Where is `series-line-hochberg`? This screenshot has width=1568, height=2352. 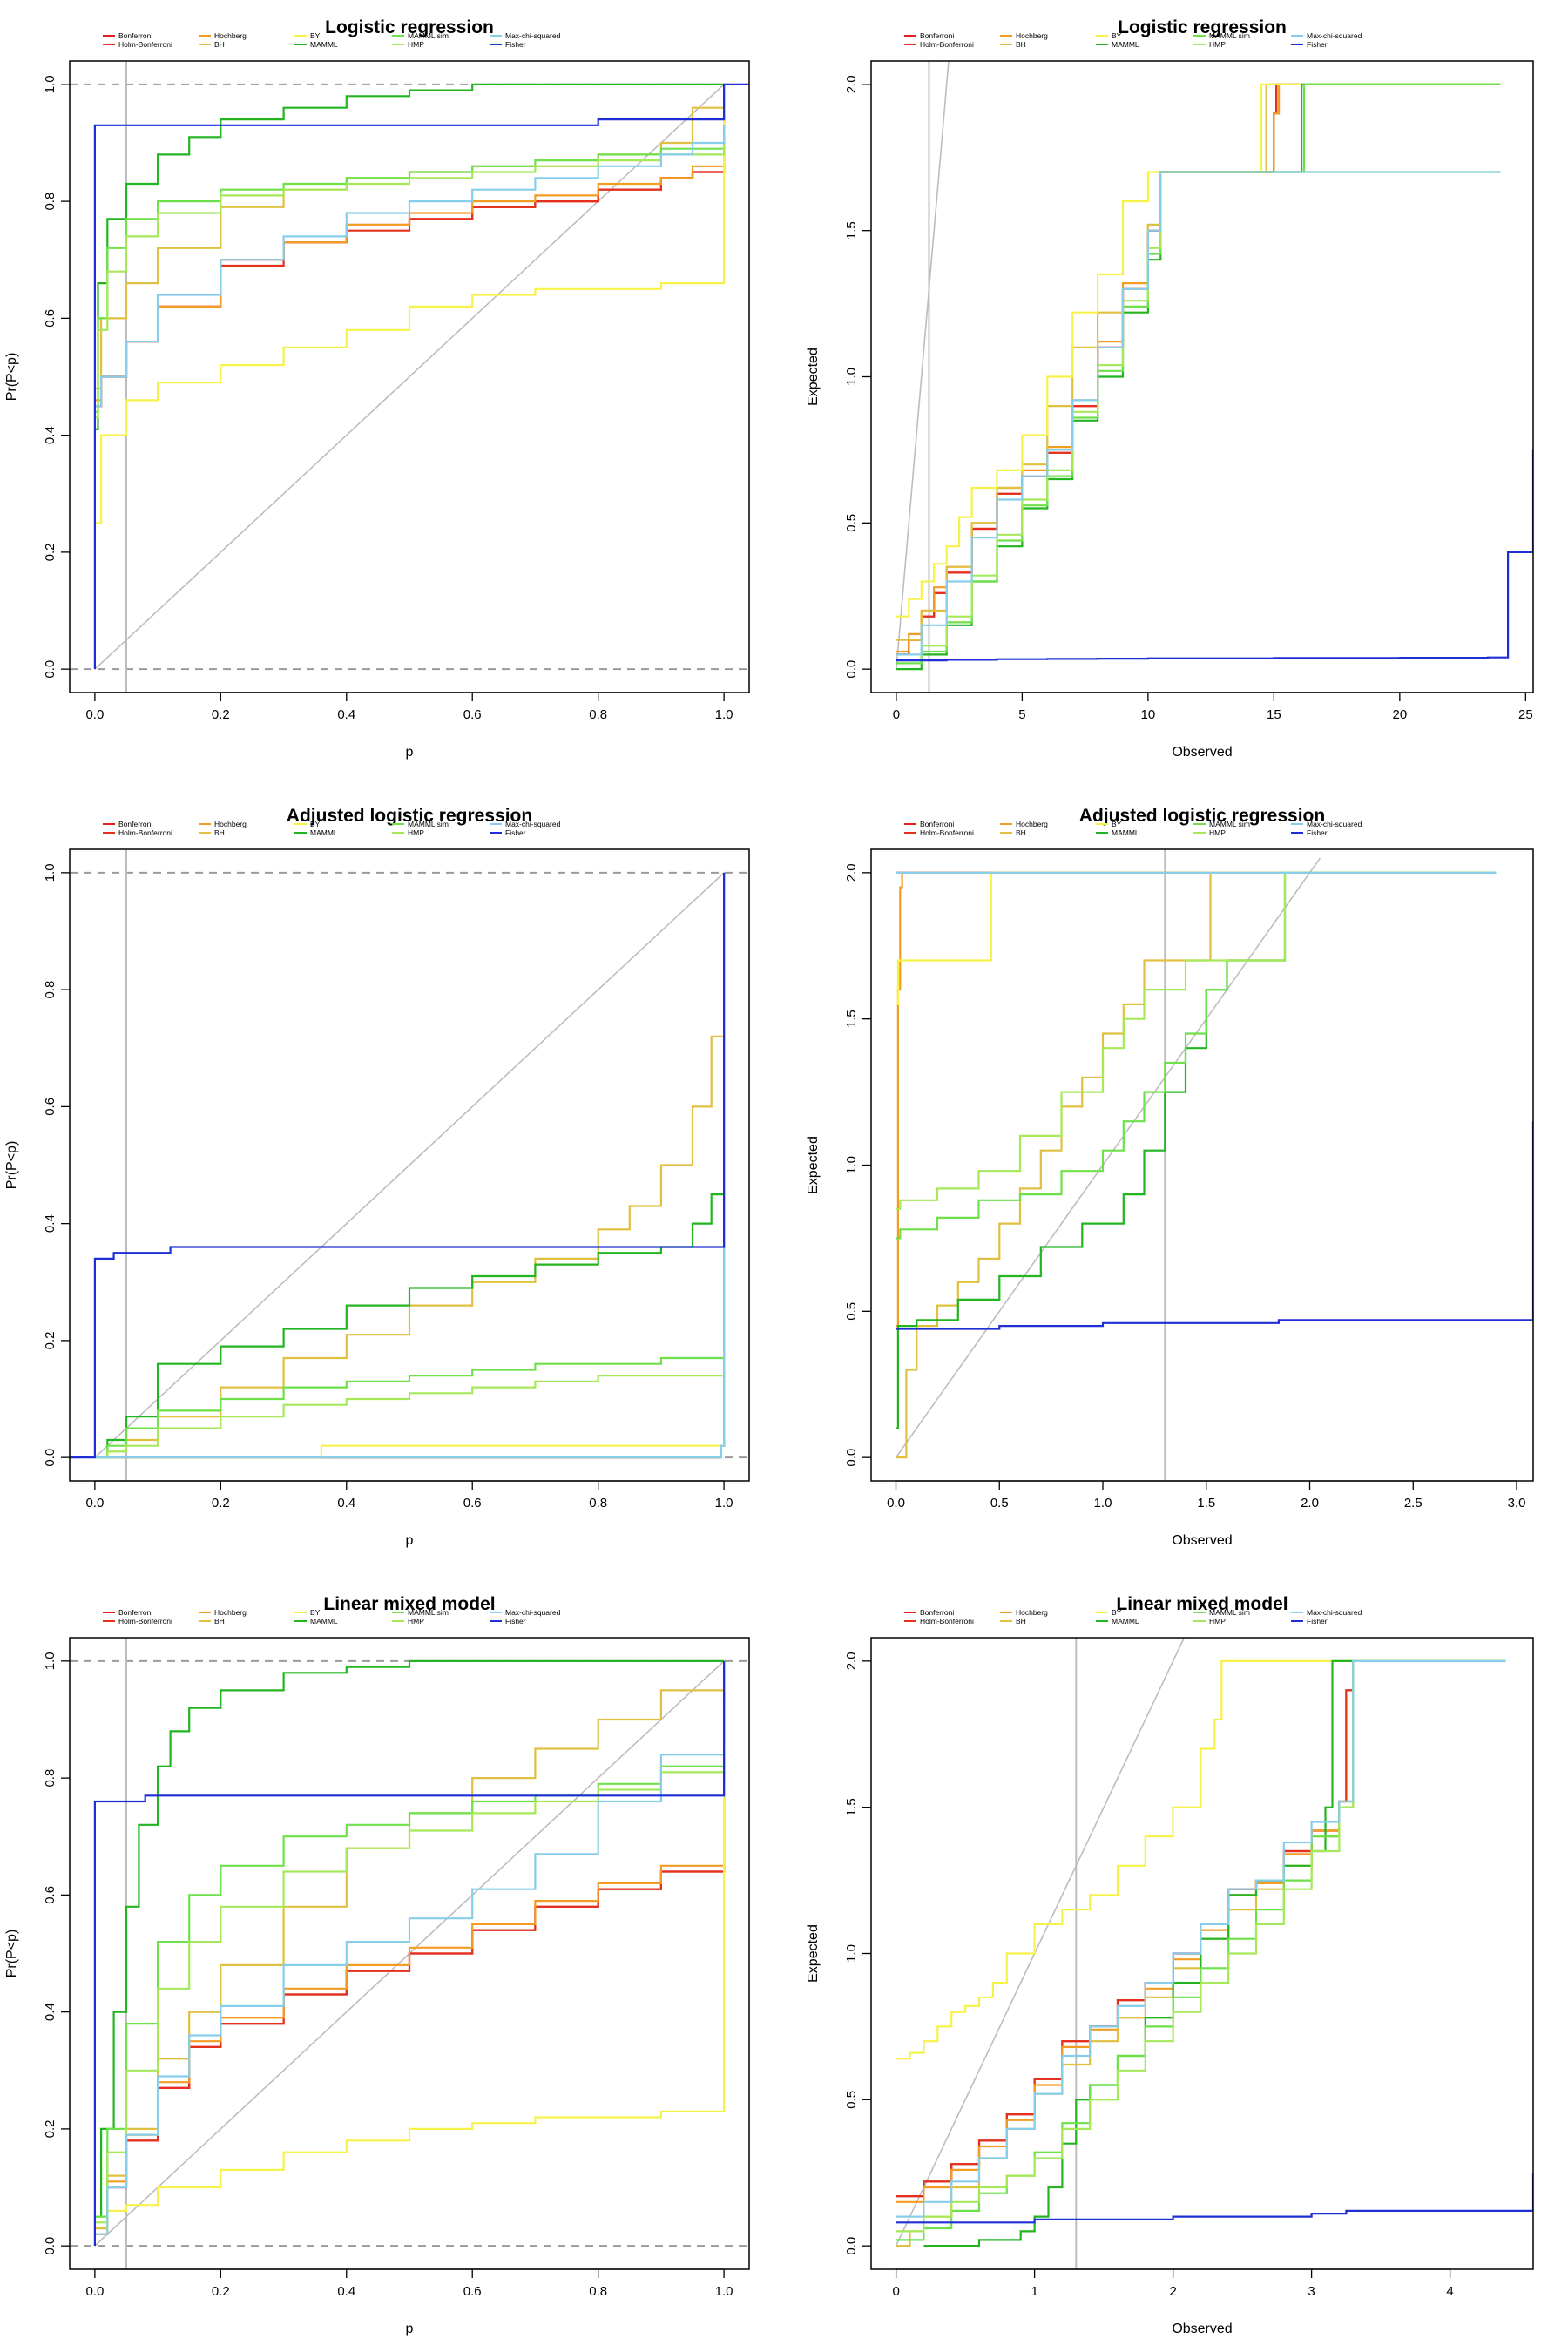
series-line-hochberg is located at coordinates (1196, 1099).